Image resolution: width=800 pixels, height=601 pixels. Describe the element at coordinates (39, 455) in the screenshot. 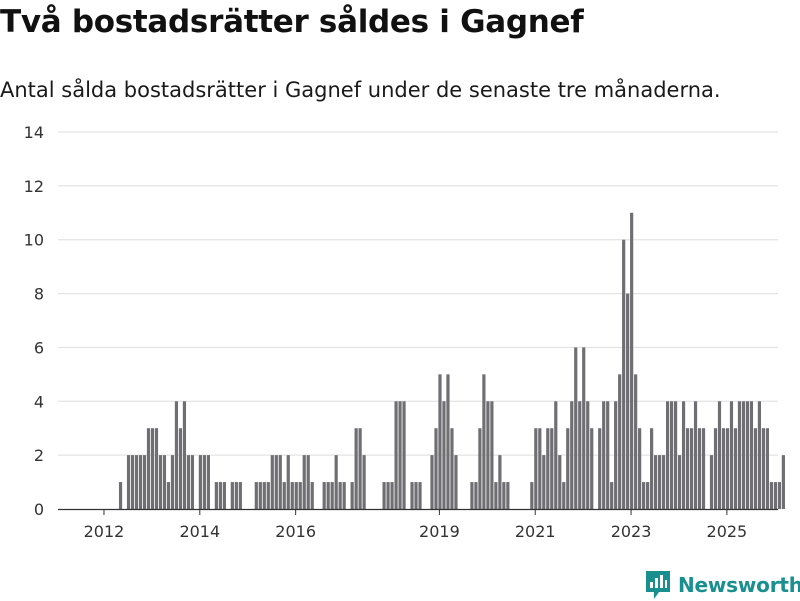

I see `y-tick-label-2: 2` at that location.